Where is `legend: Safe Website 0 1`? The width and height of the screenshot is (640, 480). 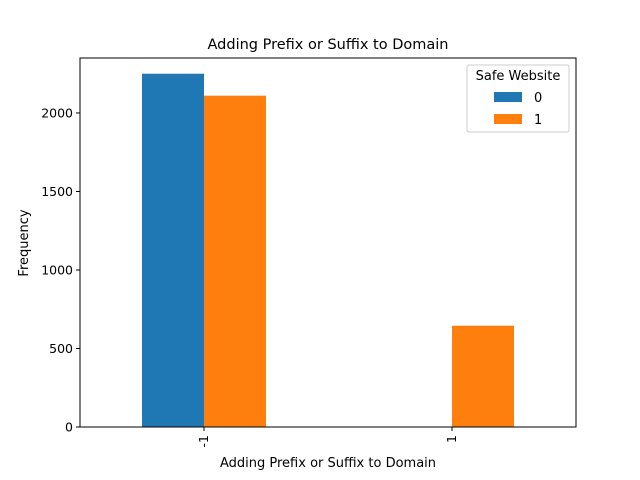 legend: Safe Website 0 1 is located at coordinates (518, 98).